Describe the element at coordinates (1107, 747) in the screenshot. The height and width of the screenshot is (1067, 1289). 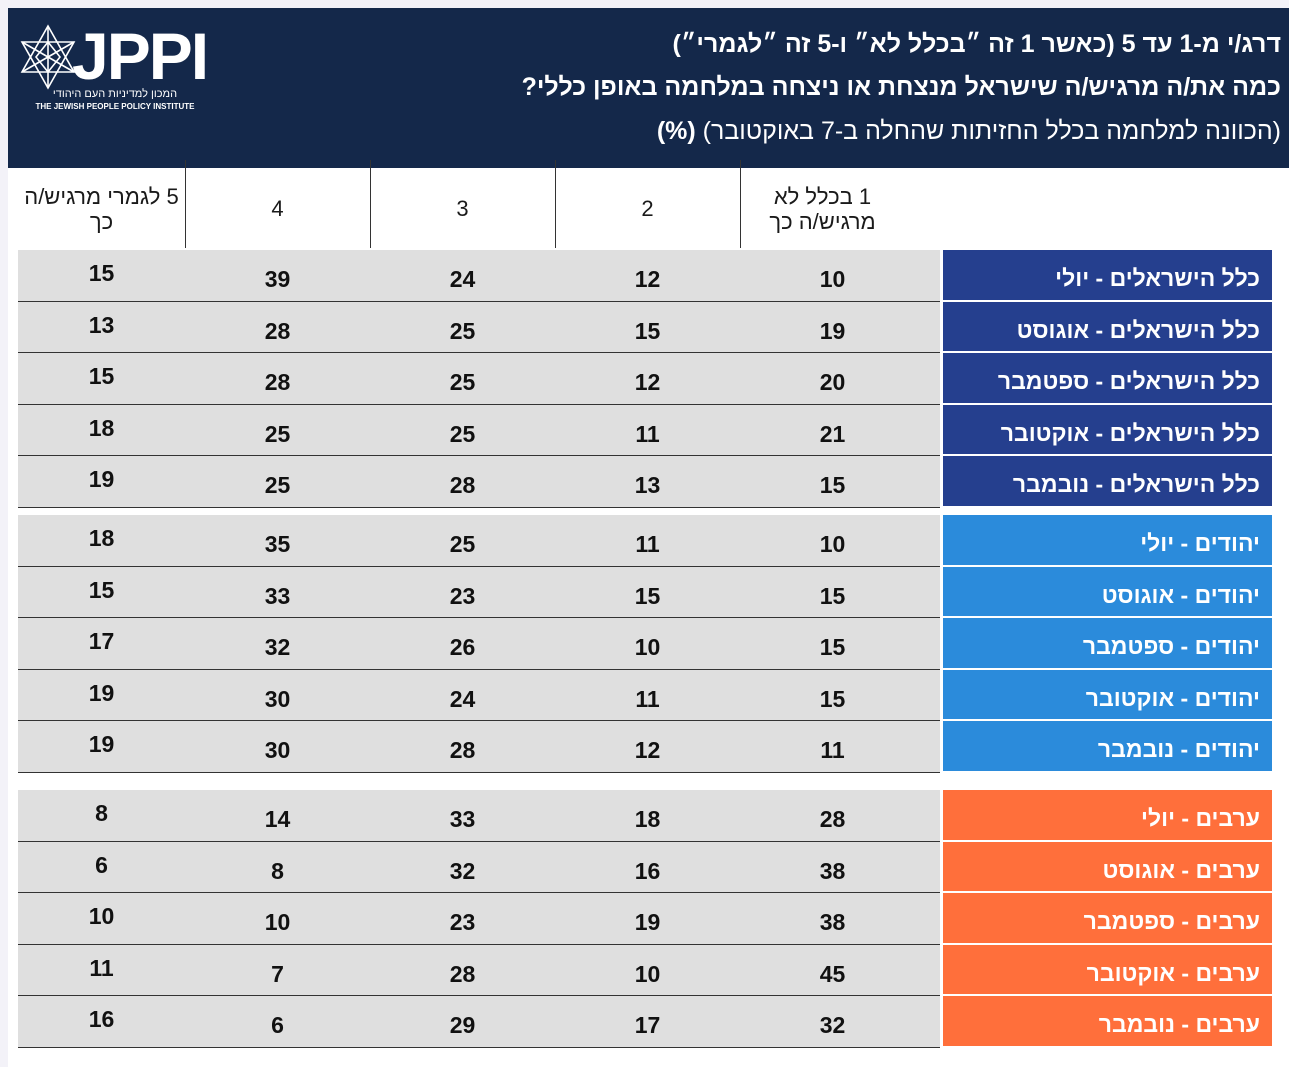
I see `row-label: יהודים - נובמבר` at that location.